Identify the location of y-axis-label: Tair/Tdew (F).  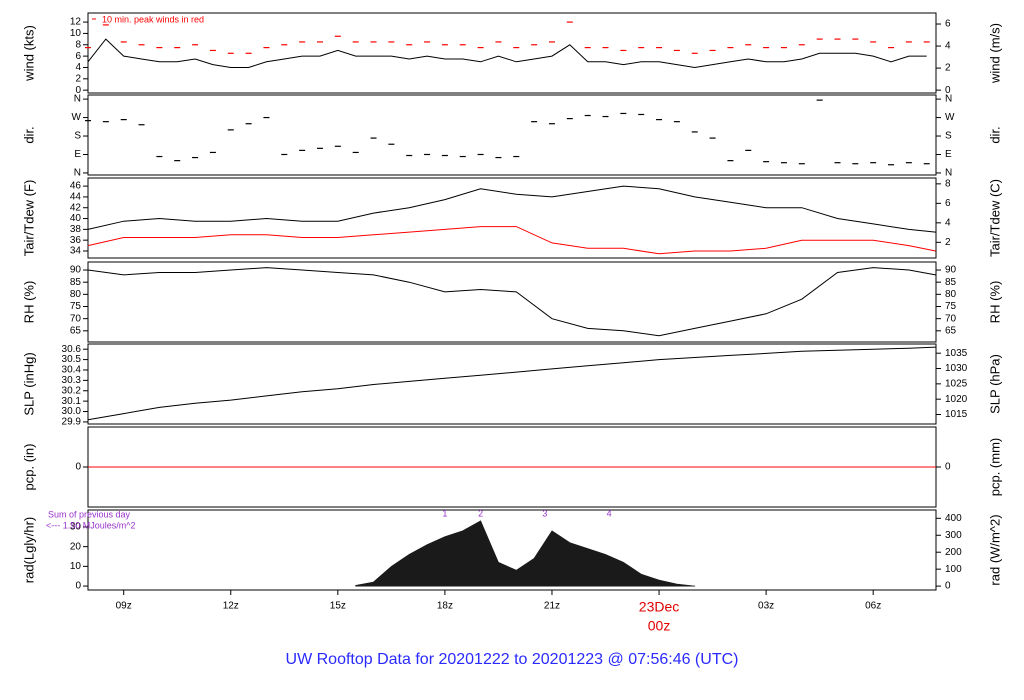
(28, 218).